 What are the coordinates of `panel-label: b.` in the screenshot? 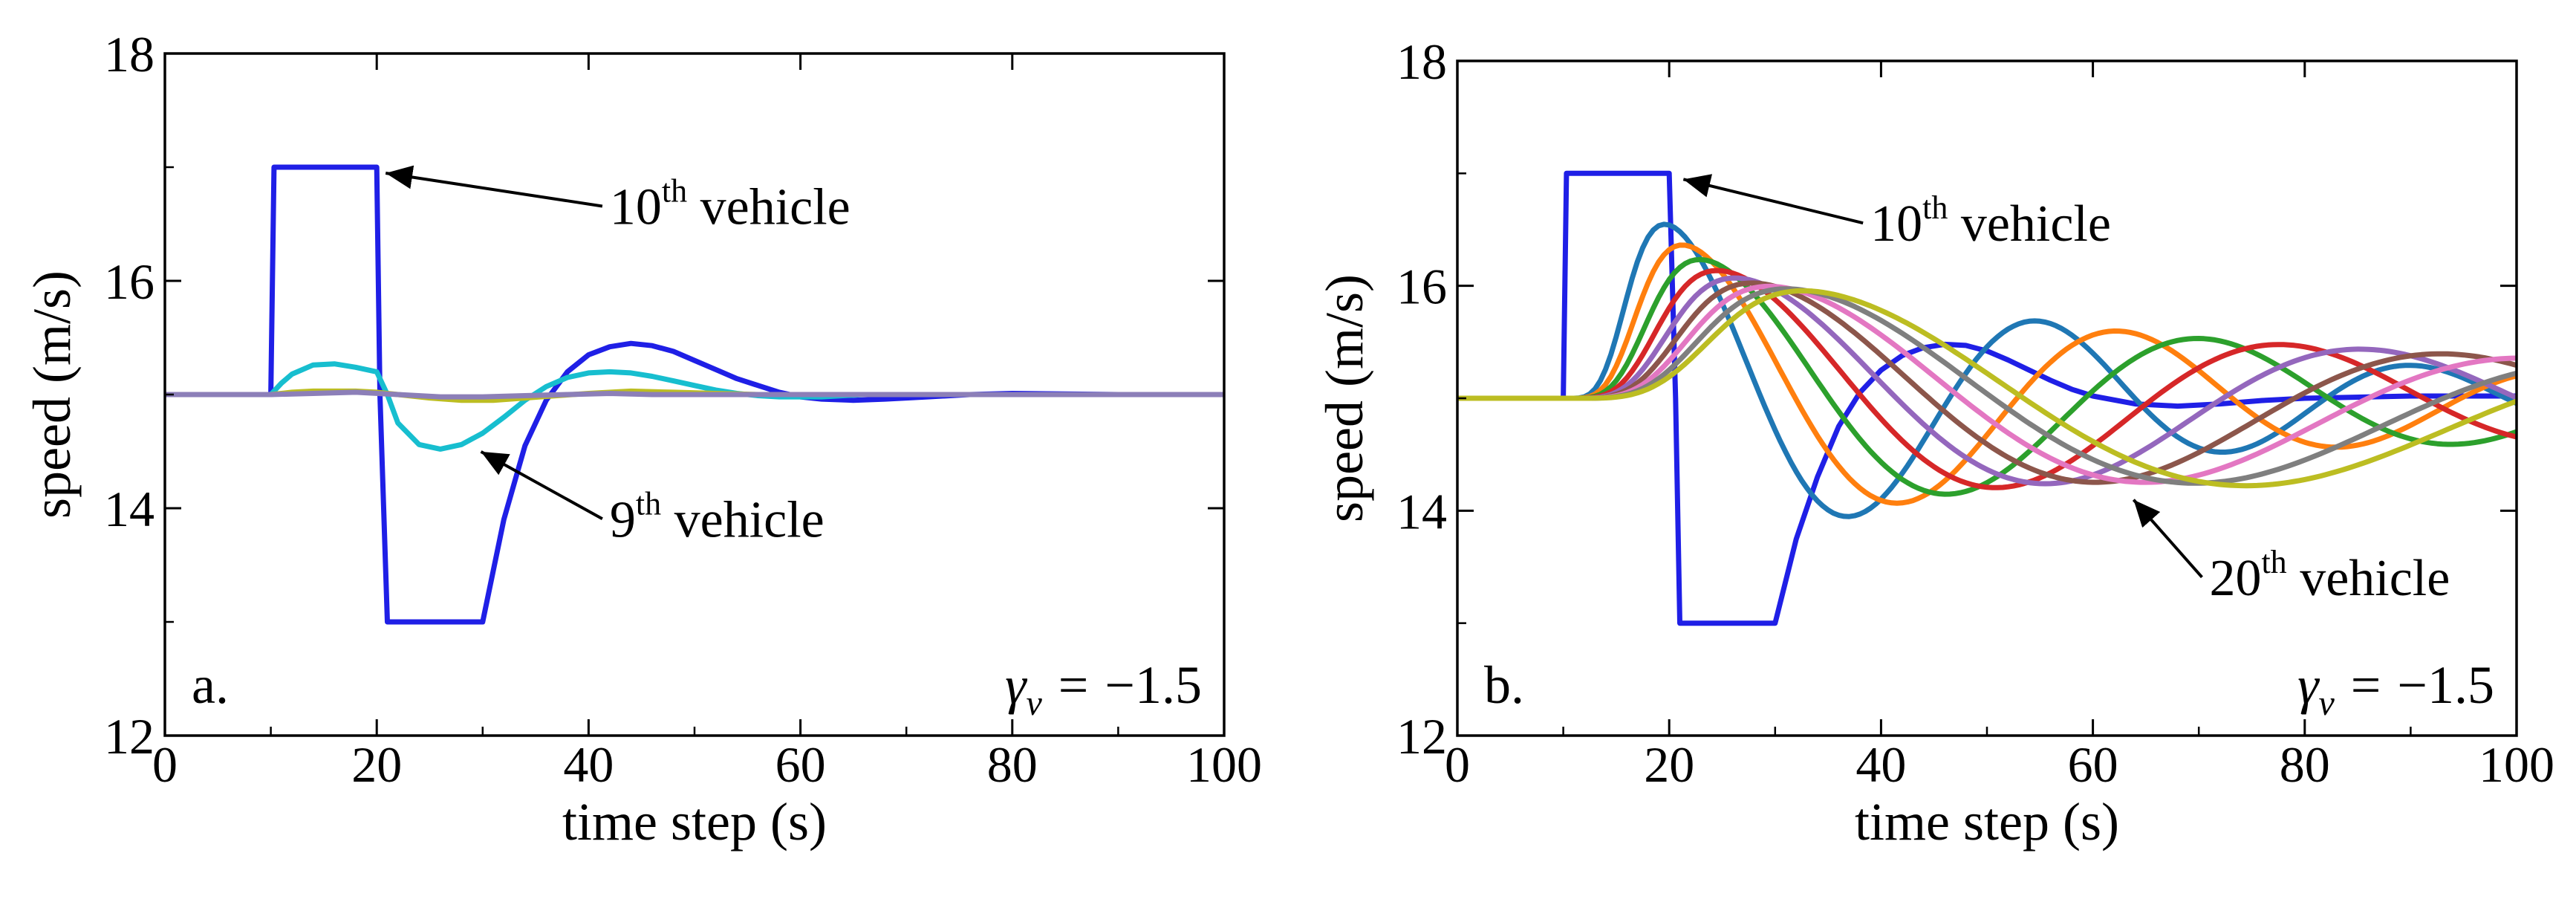 It's located at (1504, 685).